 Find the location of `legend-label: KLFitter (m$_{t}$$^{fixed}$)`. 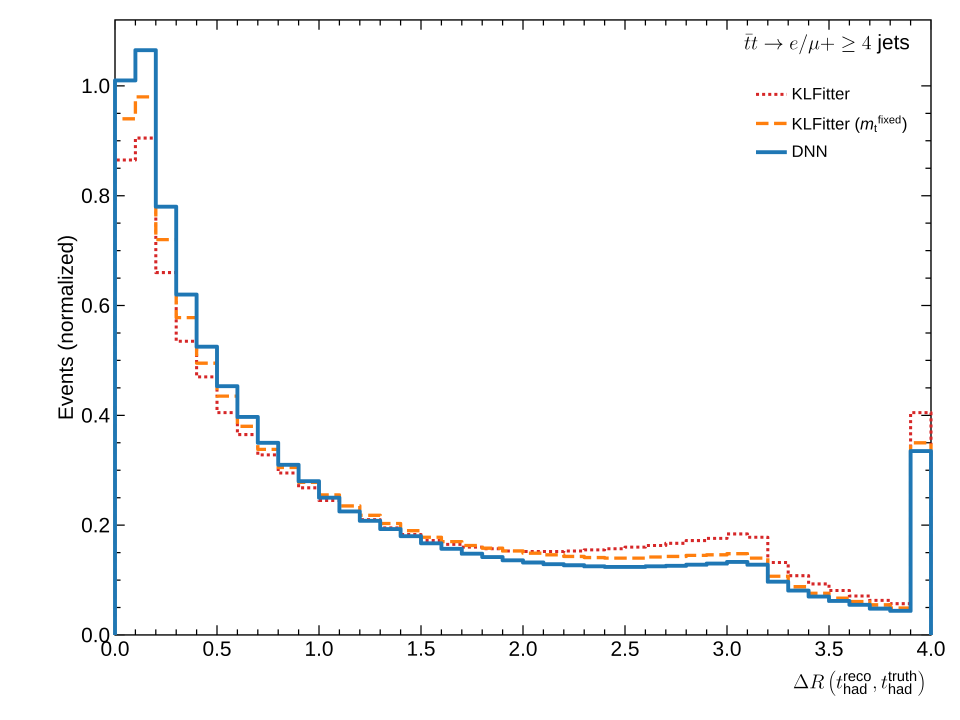

legend-label: KLFitter (m$_{t}$$^{fixed}$) is located at coordinates (849, 124).